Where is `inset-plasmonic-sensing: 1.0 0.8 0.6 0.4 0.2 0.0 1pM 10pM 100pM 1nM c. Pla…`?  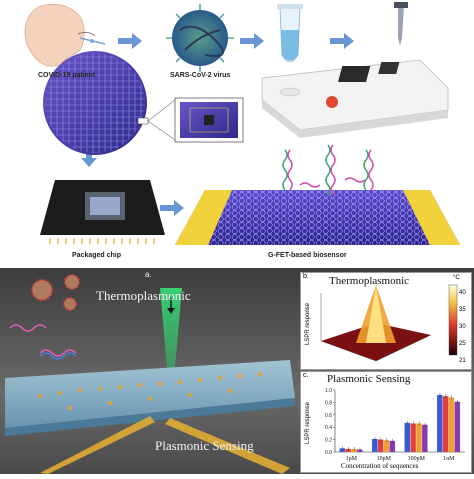
inset-plasmonic-sensing: 1.0 0.8 0.6 0.4 0.2 0.0 1pM 10pM 100pM 1nM c. Pla… is located at coordinates (386, 422).